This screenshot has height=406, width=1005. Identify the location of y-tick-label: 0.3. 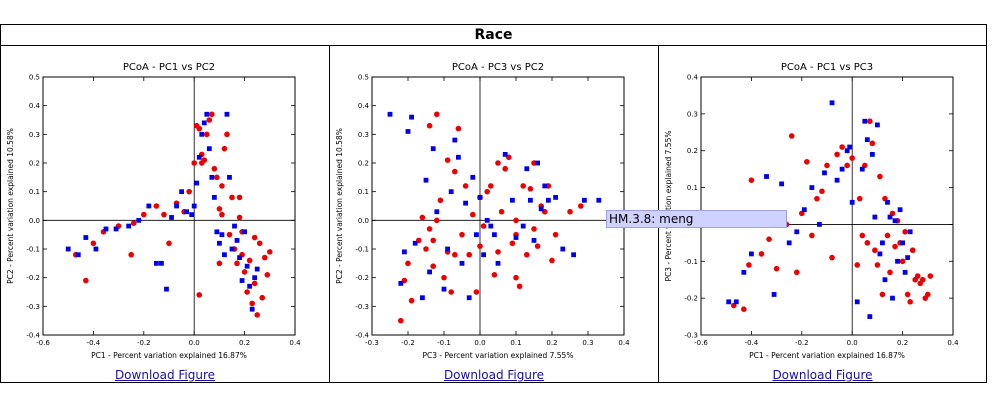
(692, 114).